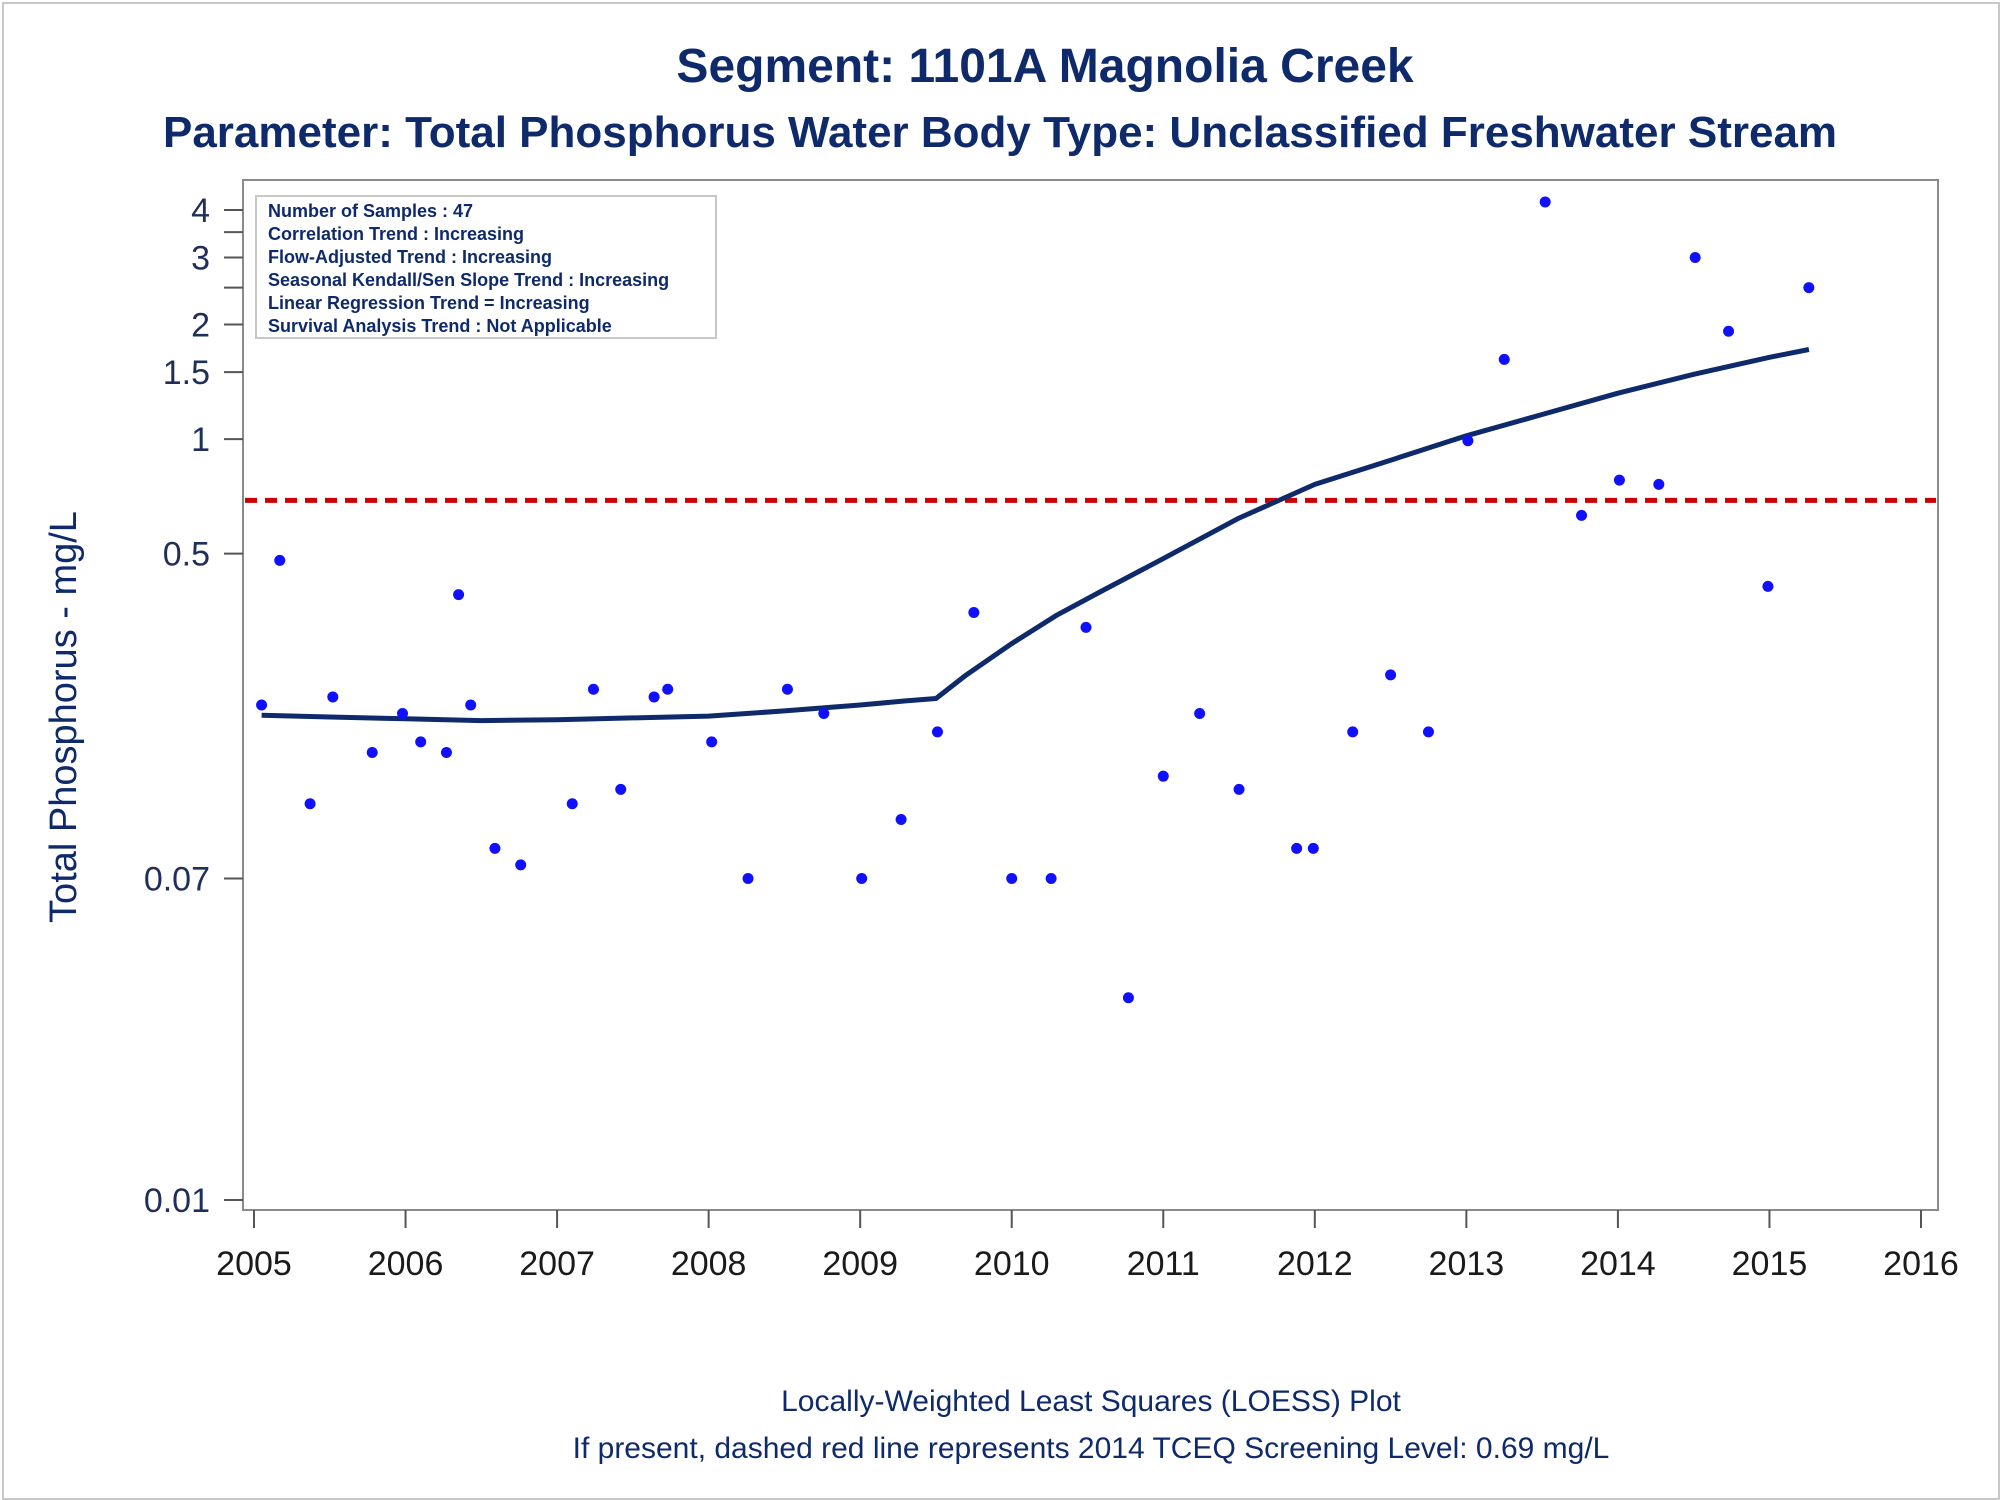 The height and width of the screenshot is (1500, 2000). I want to click on x-tick-label: 2008, so click(709, 1264).